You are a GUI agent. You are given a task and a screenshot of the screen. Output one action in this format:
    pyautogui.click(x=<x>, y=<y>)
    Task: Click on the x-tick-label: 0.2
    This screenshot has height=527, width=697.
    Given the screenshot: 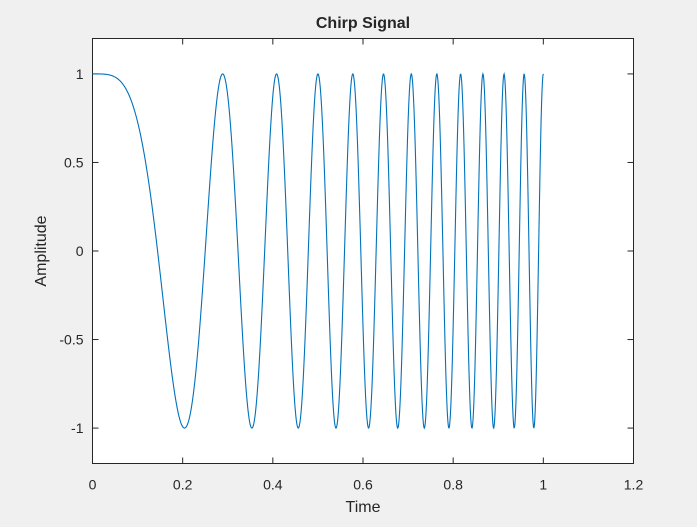 What is the action you would take?
    pyautogui.click(x=183, y=485)
    